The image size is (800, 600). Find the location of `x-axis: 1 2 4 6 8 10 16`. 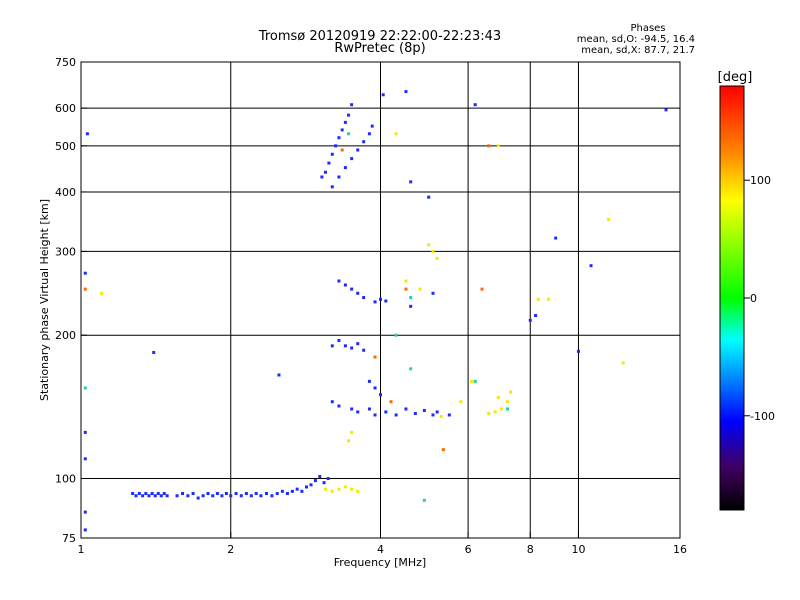

x-axis: 1 2 4 6 8 10 16 is located at coordinates (382, 544).